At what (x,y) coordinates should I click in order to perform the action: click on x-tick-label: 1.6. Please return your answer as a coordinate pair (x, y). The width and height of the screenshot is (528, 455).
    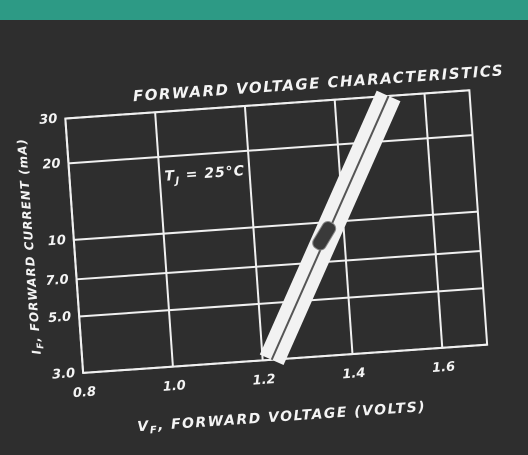
    Looking at the image, I should click on (444, 367).